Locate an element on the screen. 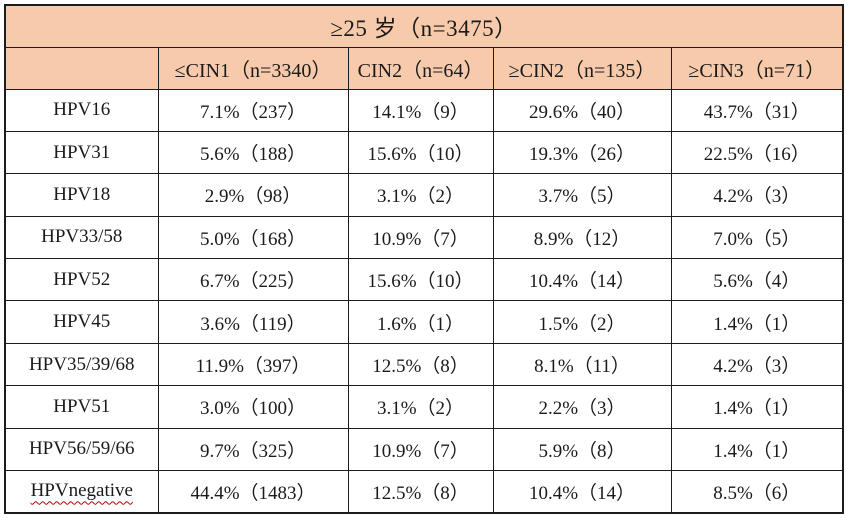  row-label-text: HPV52 is located at coordinates (82, 279).